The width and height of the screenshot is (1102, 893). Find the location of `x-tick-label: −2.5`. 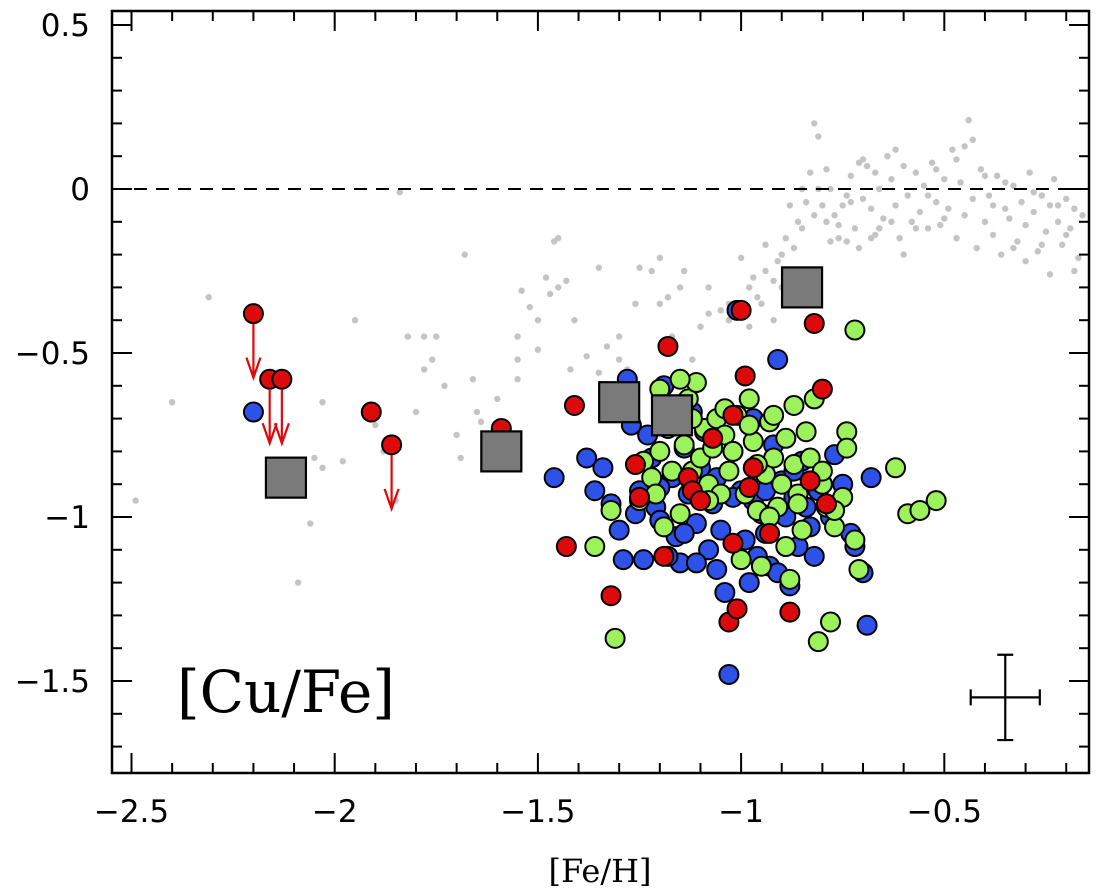

x-tick-label: −2.5 is located at coordinates (131, 812).